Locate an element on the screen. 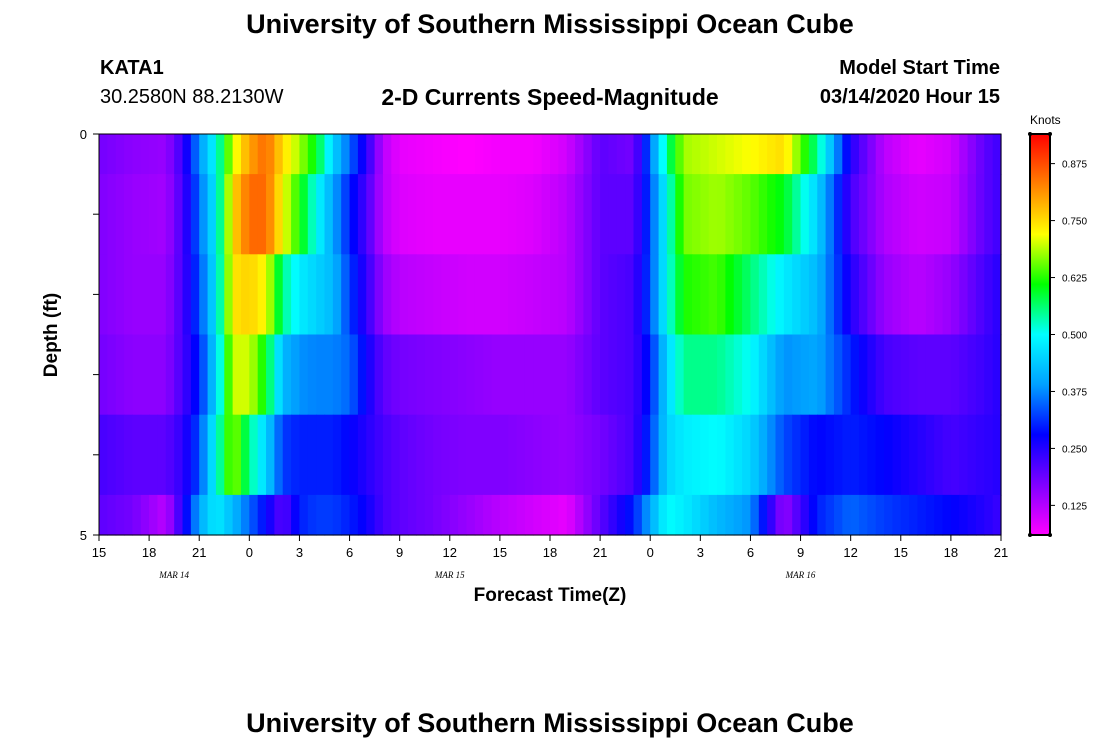 The image size is (1100, 750). x-tick-label: 21 is located at coordinates (1001, 552).